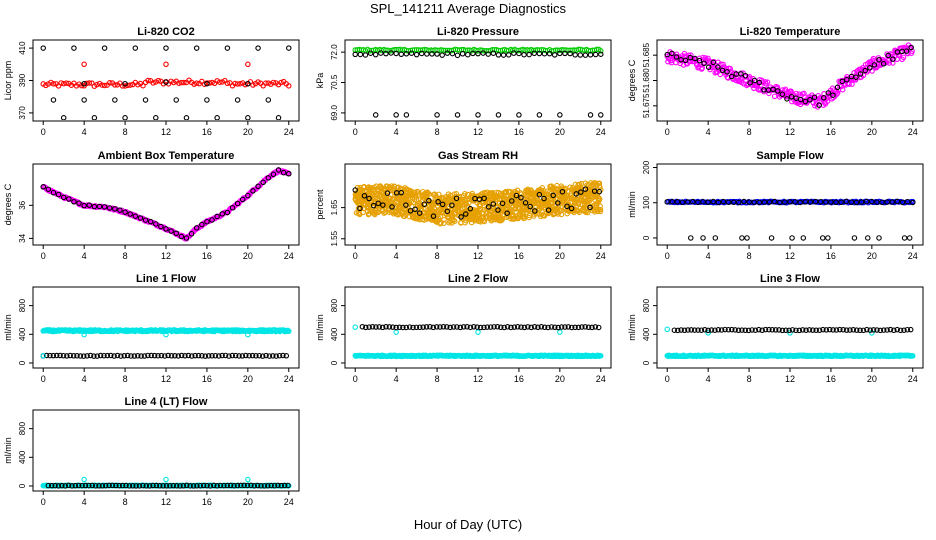 Image resolution: width=936 pixels, height=540 pixels. I want to click on y-tick-label: 34, so click(22, 237).